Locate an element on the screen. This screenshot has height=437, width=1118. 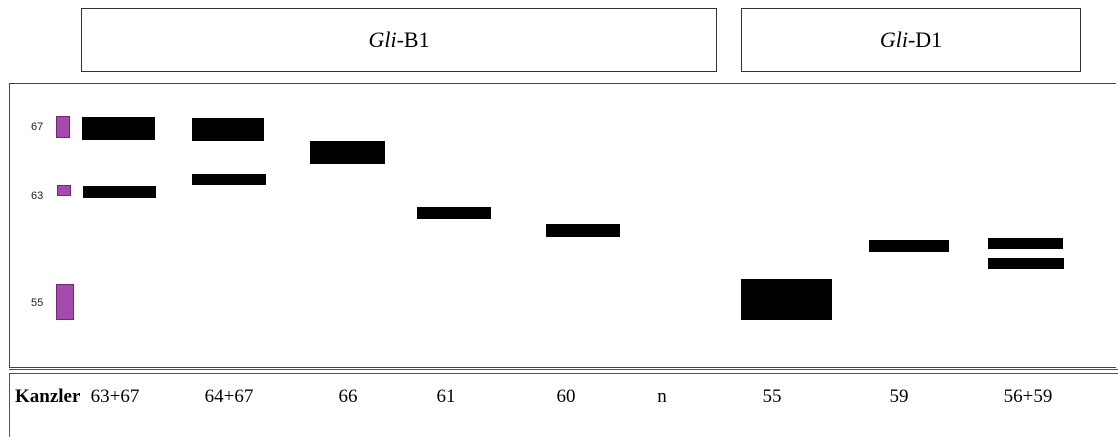
lane-label-61: 61 is located at coordinates (446, 396).